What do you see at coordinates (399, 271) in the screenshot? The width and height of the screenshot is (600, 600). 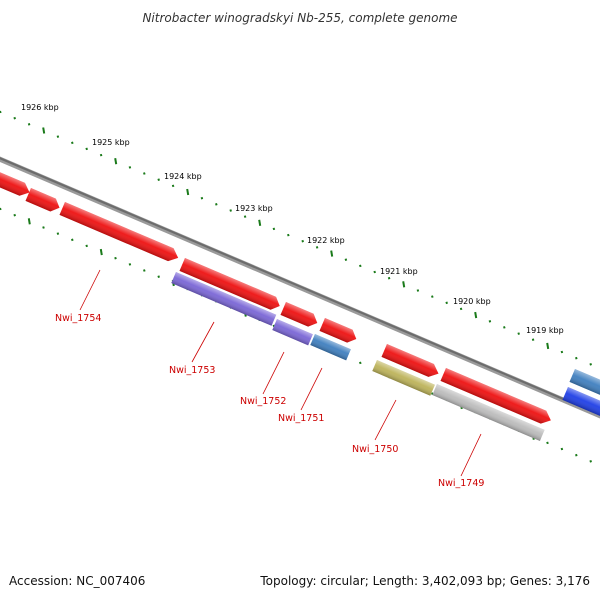 I see `scale-label-1921: 1921 kbp` at bounding box center [399, 271].